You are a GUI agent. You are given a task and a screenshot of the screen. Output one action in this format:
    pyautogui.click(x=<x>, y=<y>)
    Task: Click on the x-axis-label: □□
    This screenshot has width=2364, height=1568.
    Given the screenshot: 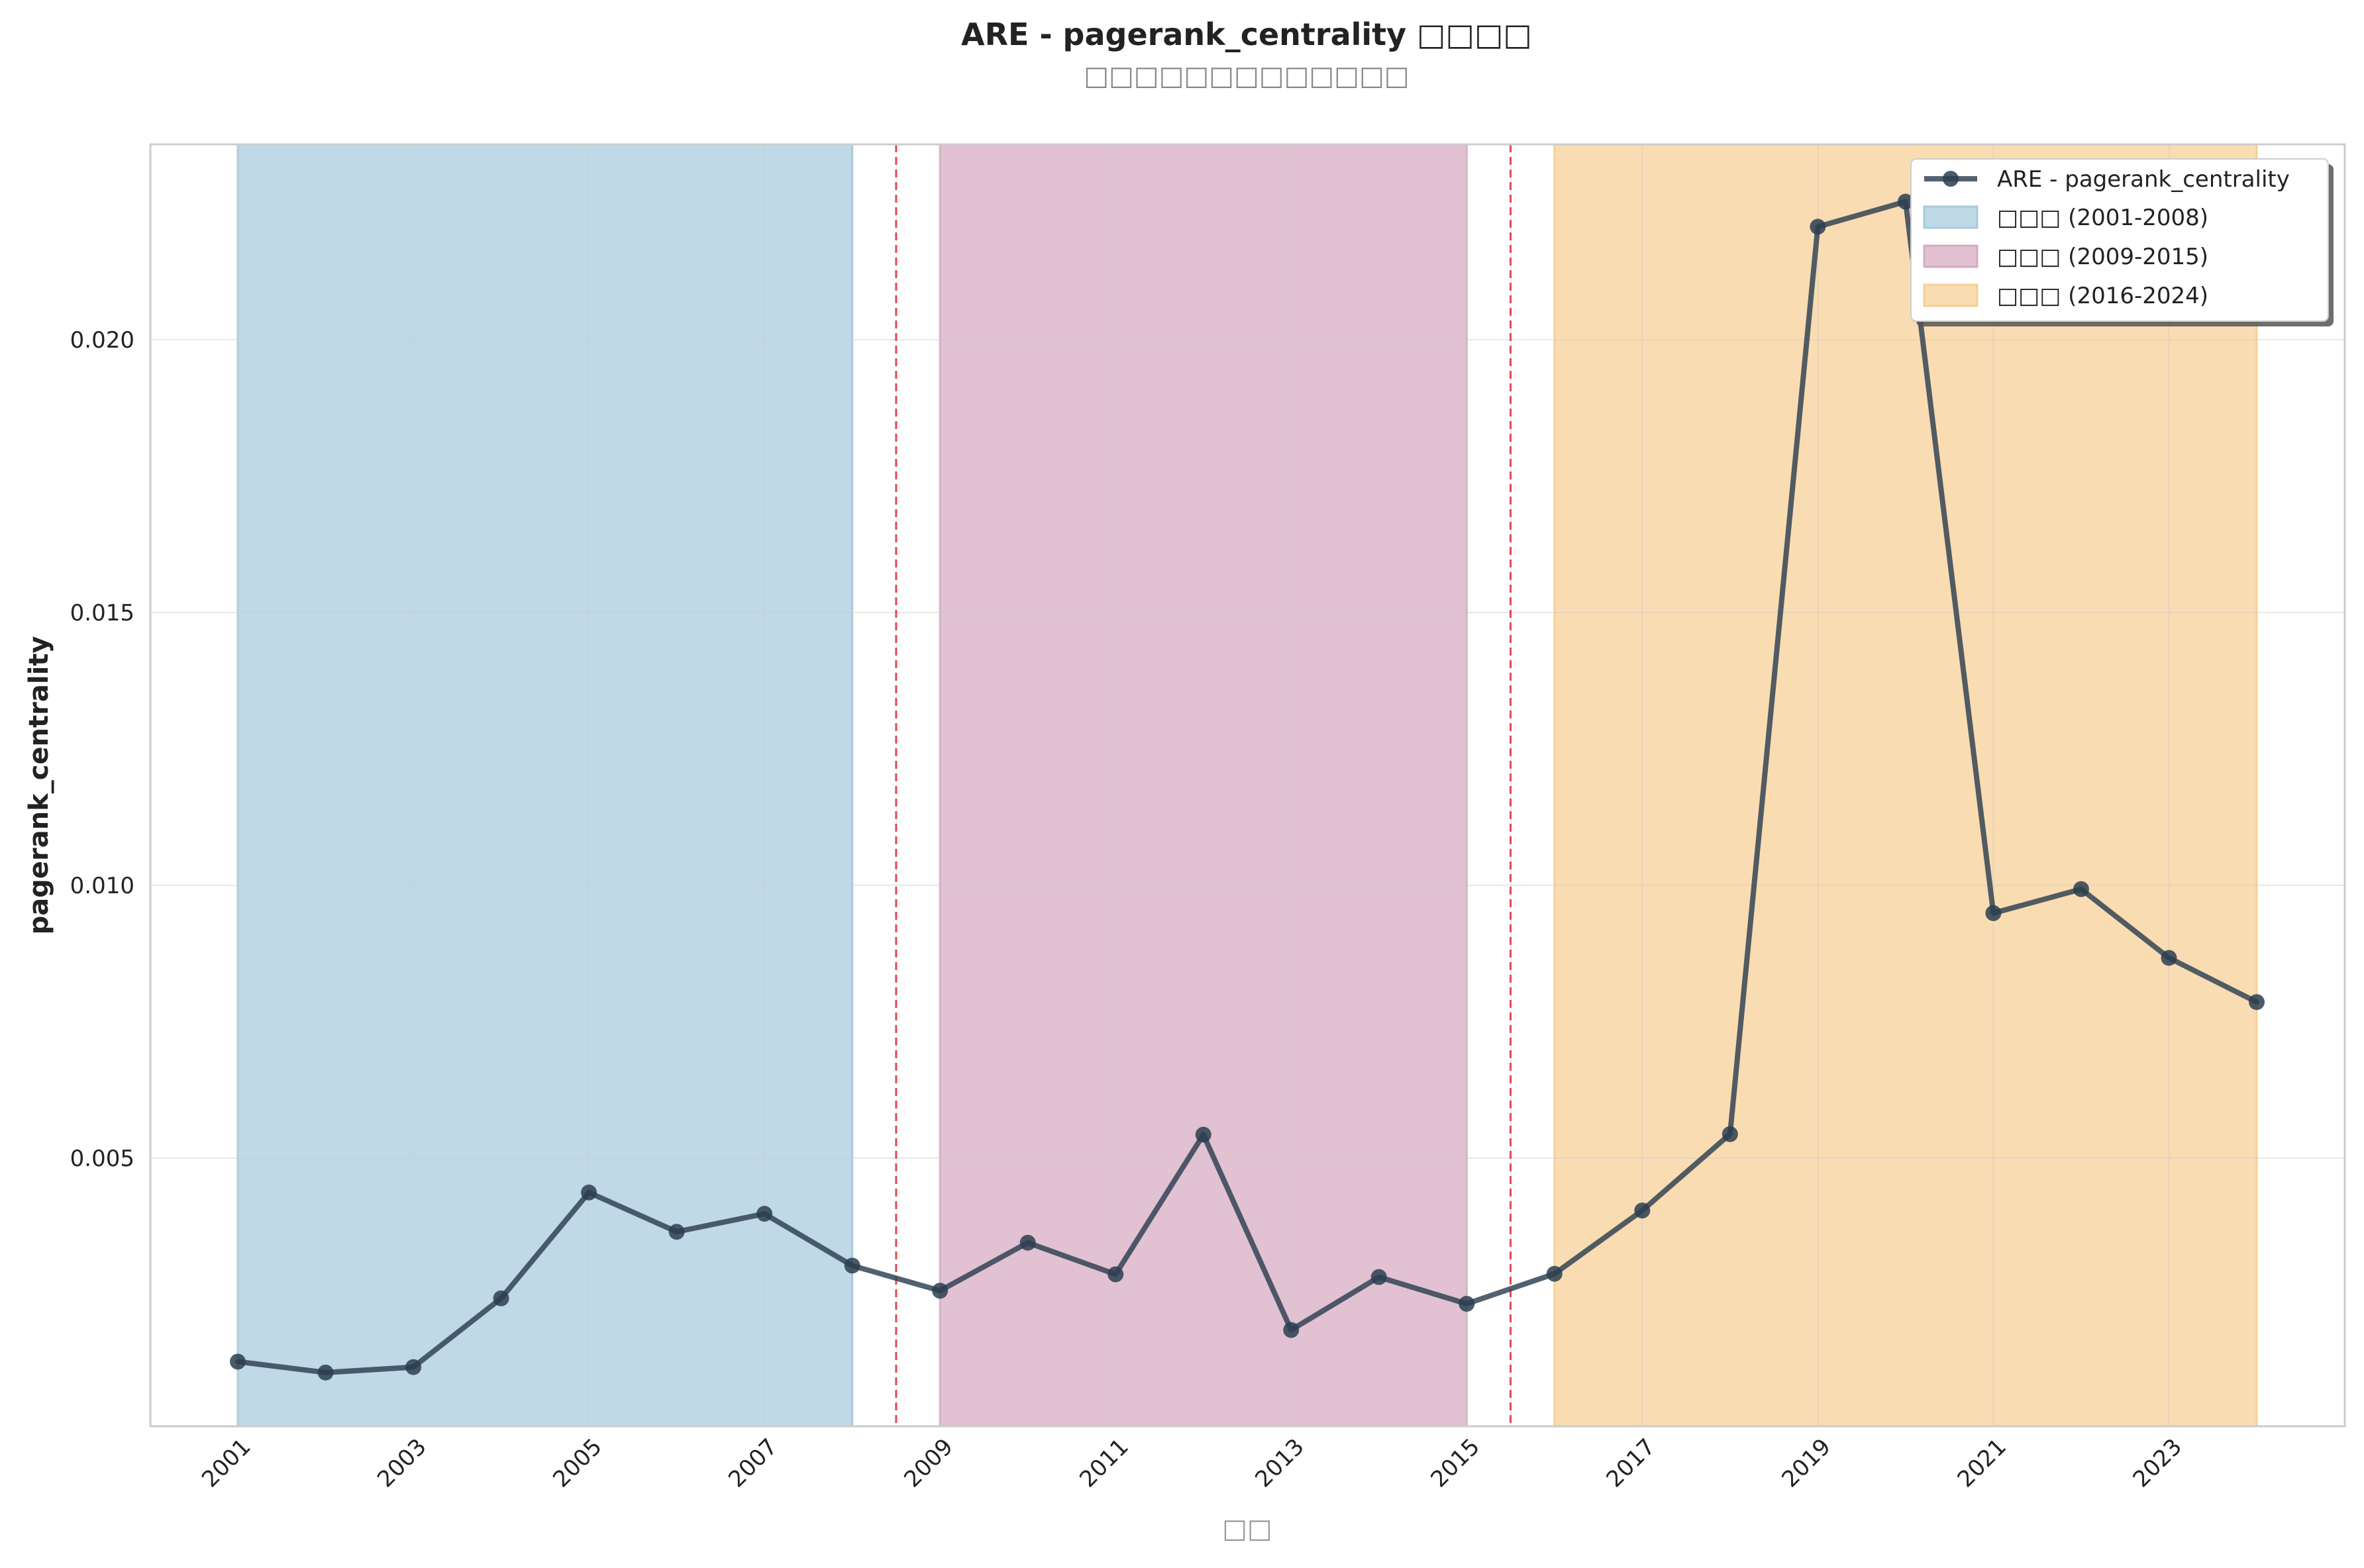 What is the action you would take?
    pyautogui.click(x=1247, y=1529)
    